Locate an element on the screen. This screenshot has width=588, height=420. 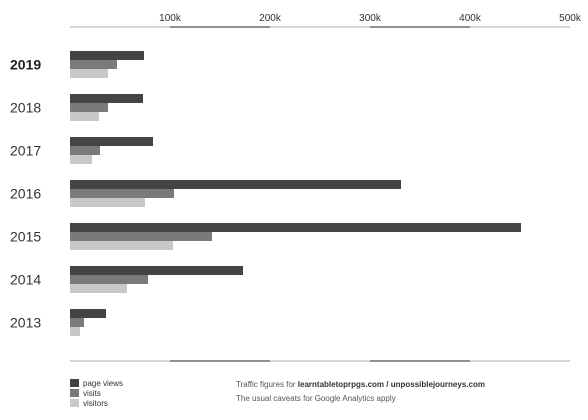
bar-page-views-2014 is located at coordinates (156, 270).